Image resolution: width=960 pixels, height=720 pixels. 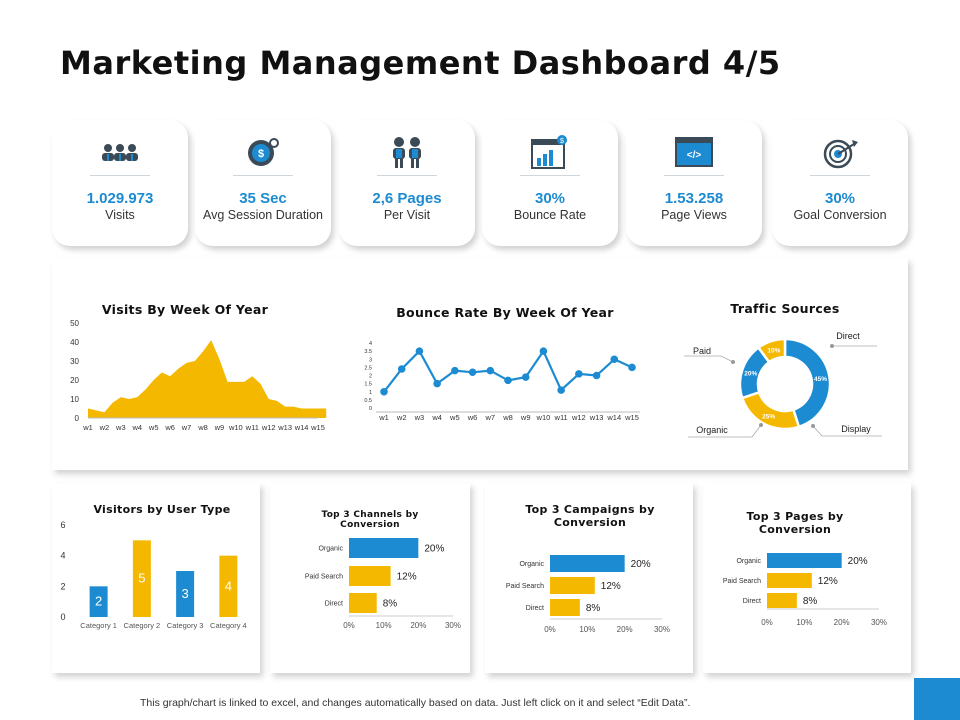 What do you see at coordinates (263, 183) in the screenshot?
I see `kpi-card-session: $ 35 Sec Avg Session Duration` at bounding box center [263, 183].